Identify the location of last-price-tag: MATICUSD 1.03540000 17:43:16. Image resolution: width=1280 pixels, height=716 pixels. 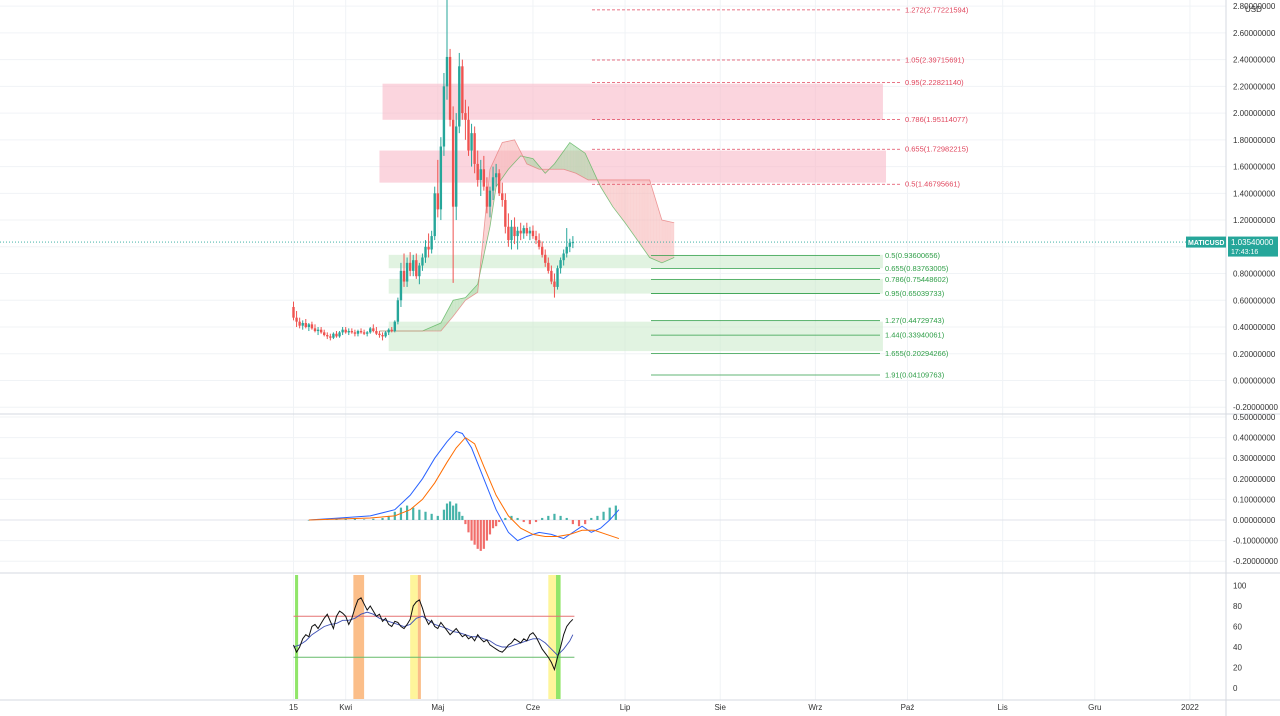
(1232, 246).